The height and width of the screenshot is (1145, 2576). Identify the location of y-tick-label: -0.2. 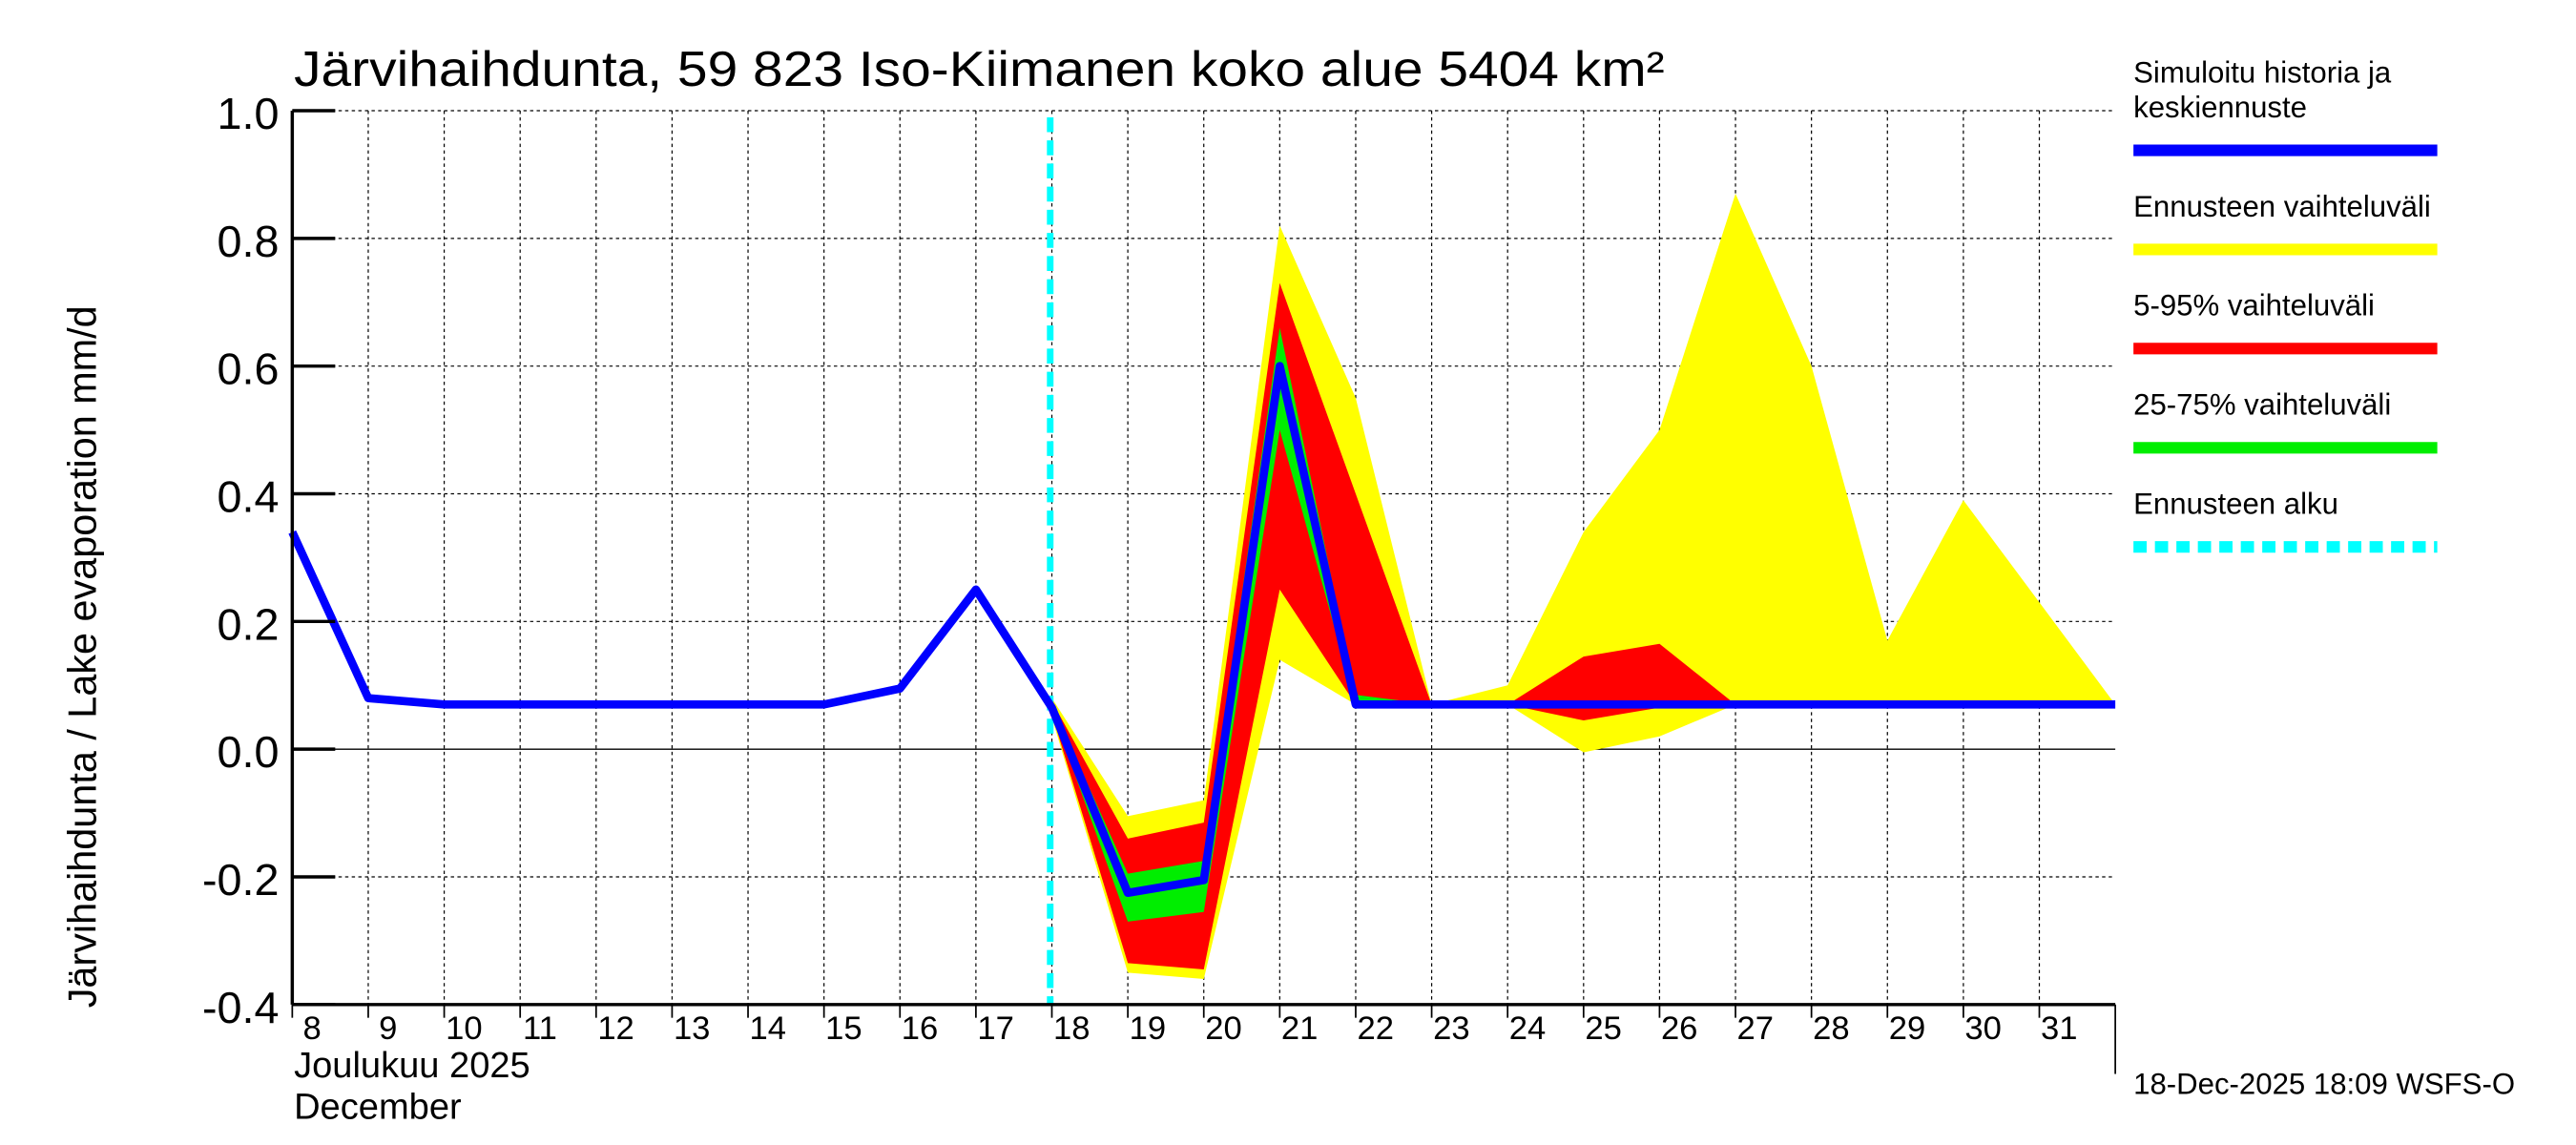
(241, 880).